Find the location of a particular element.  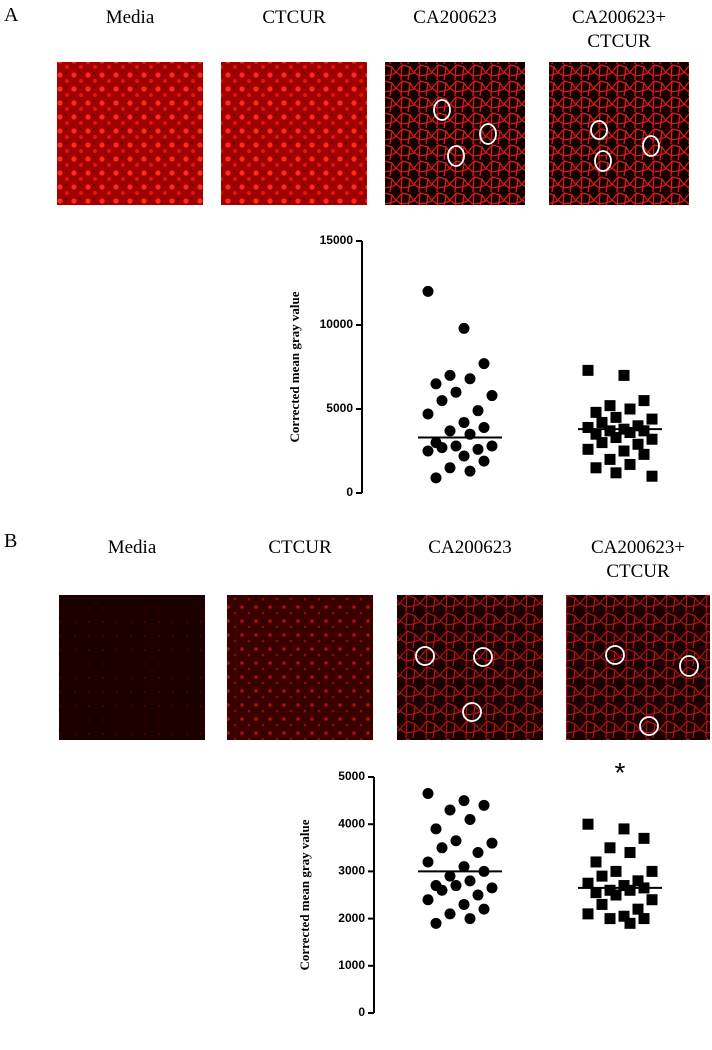

significance-mark: * is located at coordinates (620, 772).